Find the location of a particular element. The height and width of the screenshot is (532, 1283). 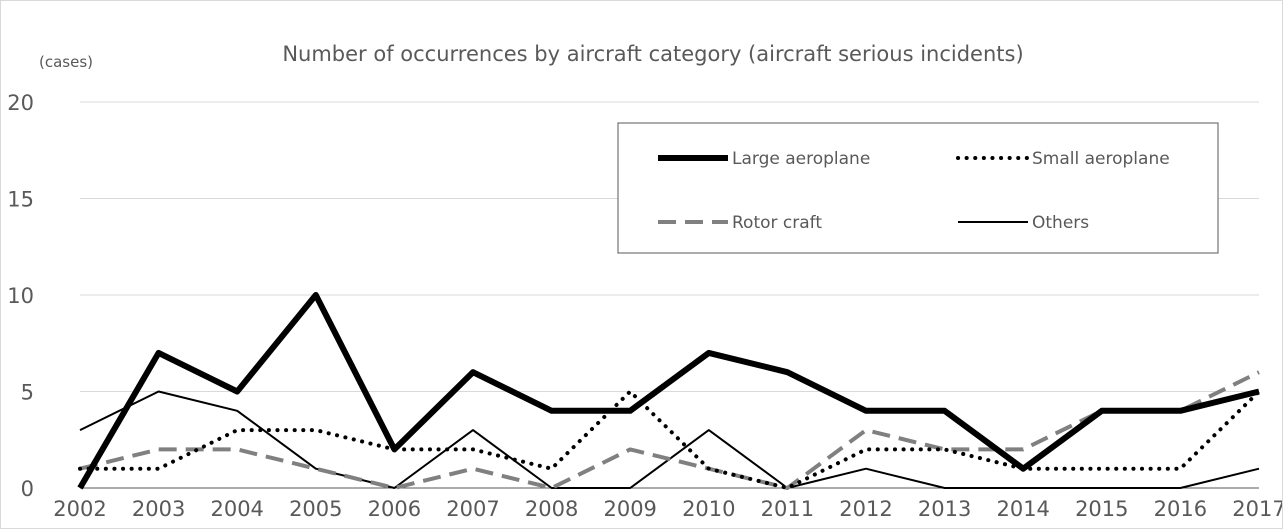

x-tick-label: 2002 is located at coordinates (79, 509).